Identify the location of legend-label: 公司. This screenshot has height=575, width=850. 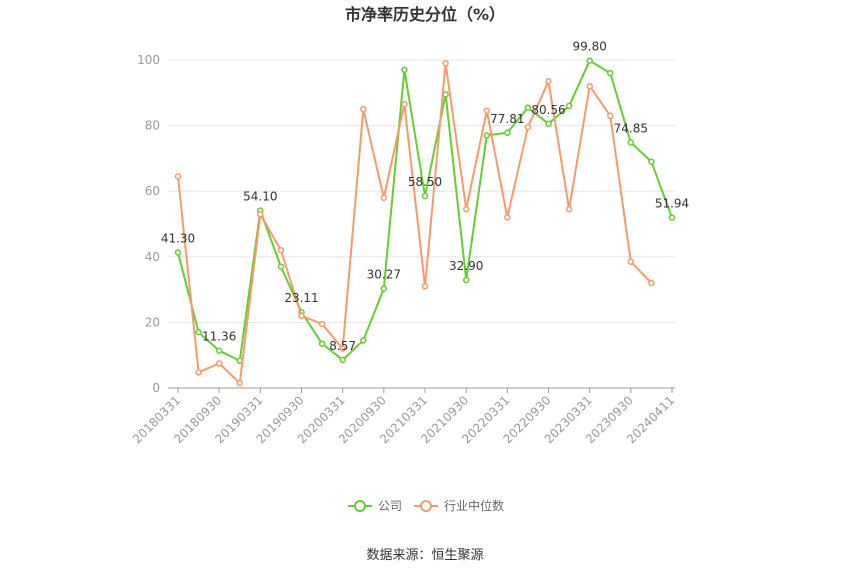
(390, 506).